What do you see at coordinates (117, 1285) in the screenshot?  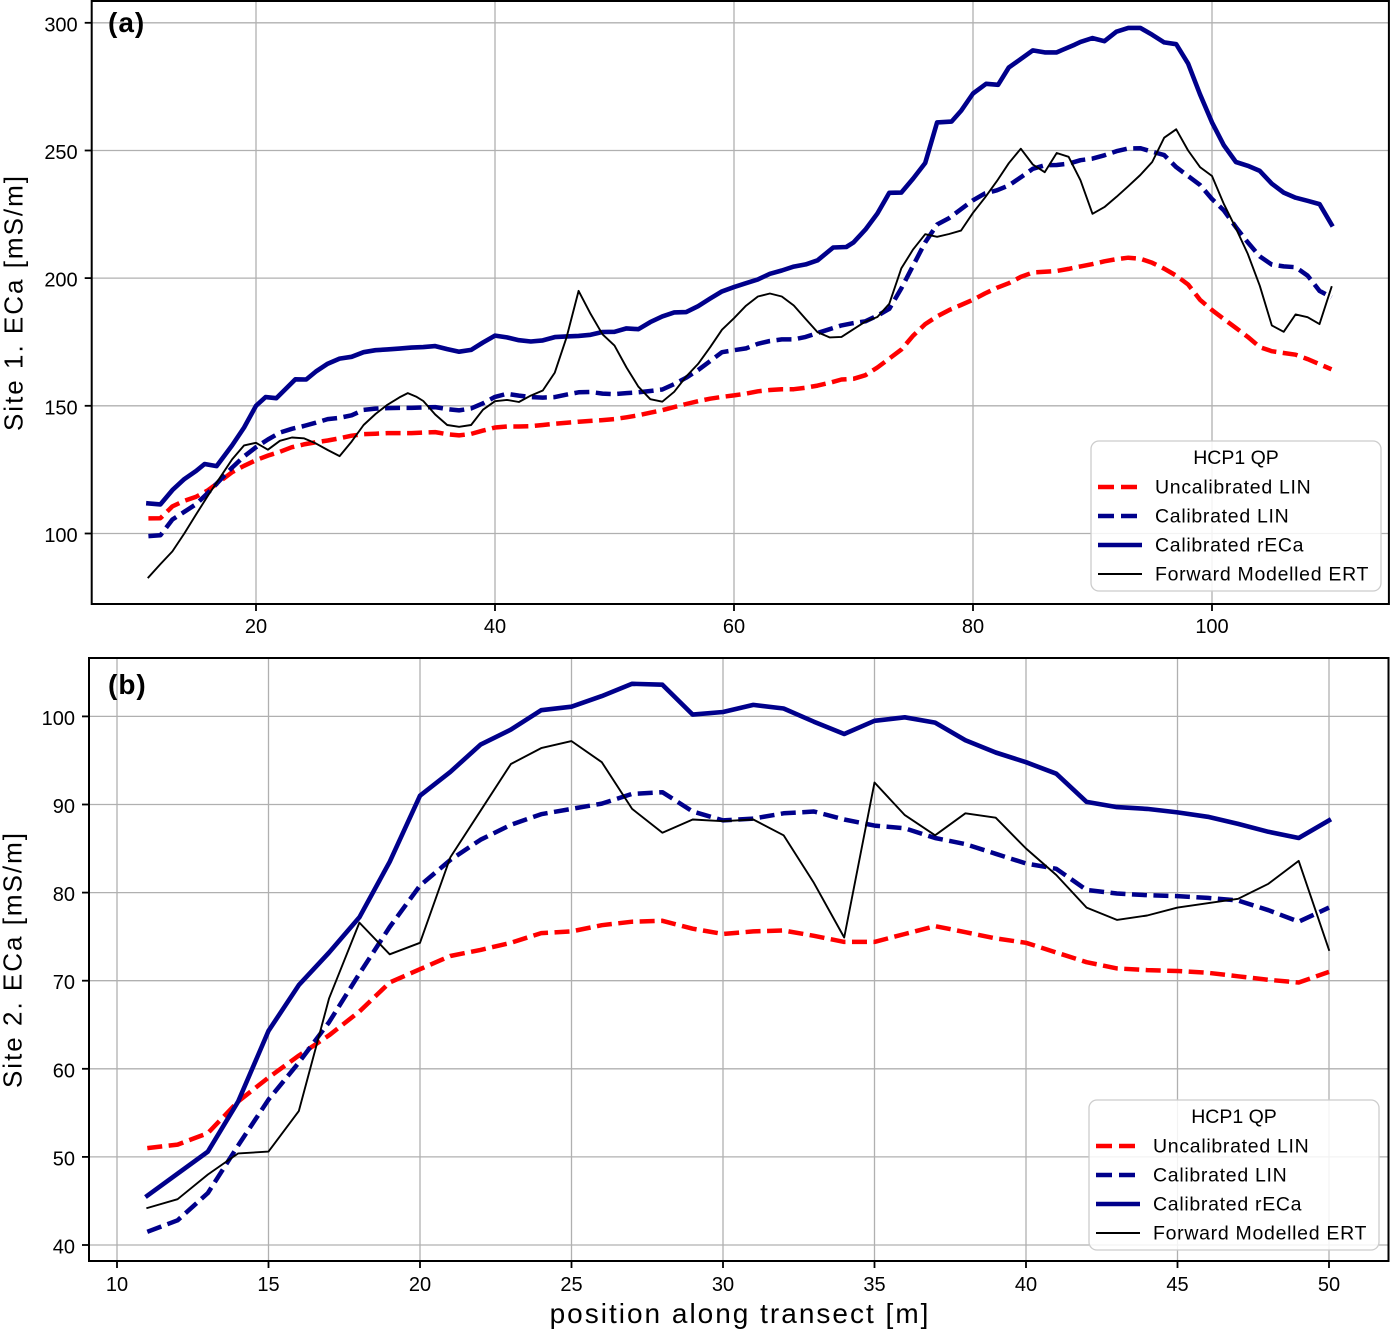 I see `svg-text: 10` at bounding box center [117, 1285].